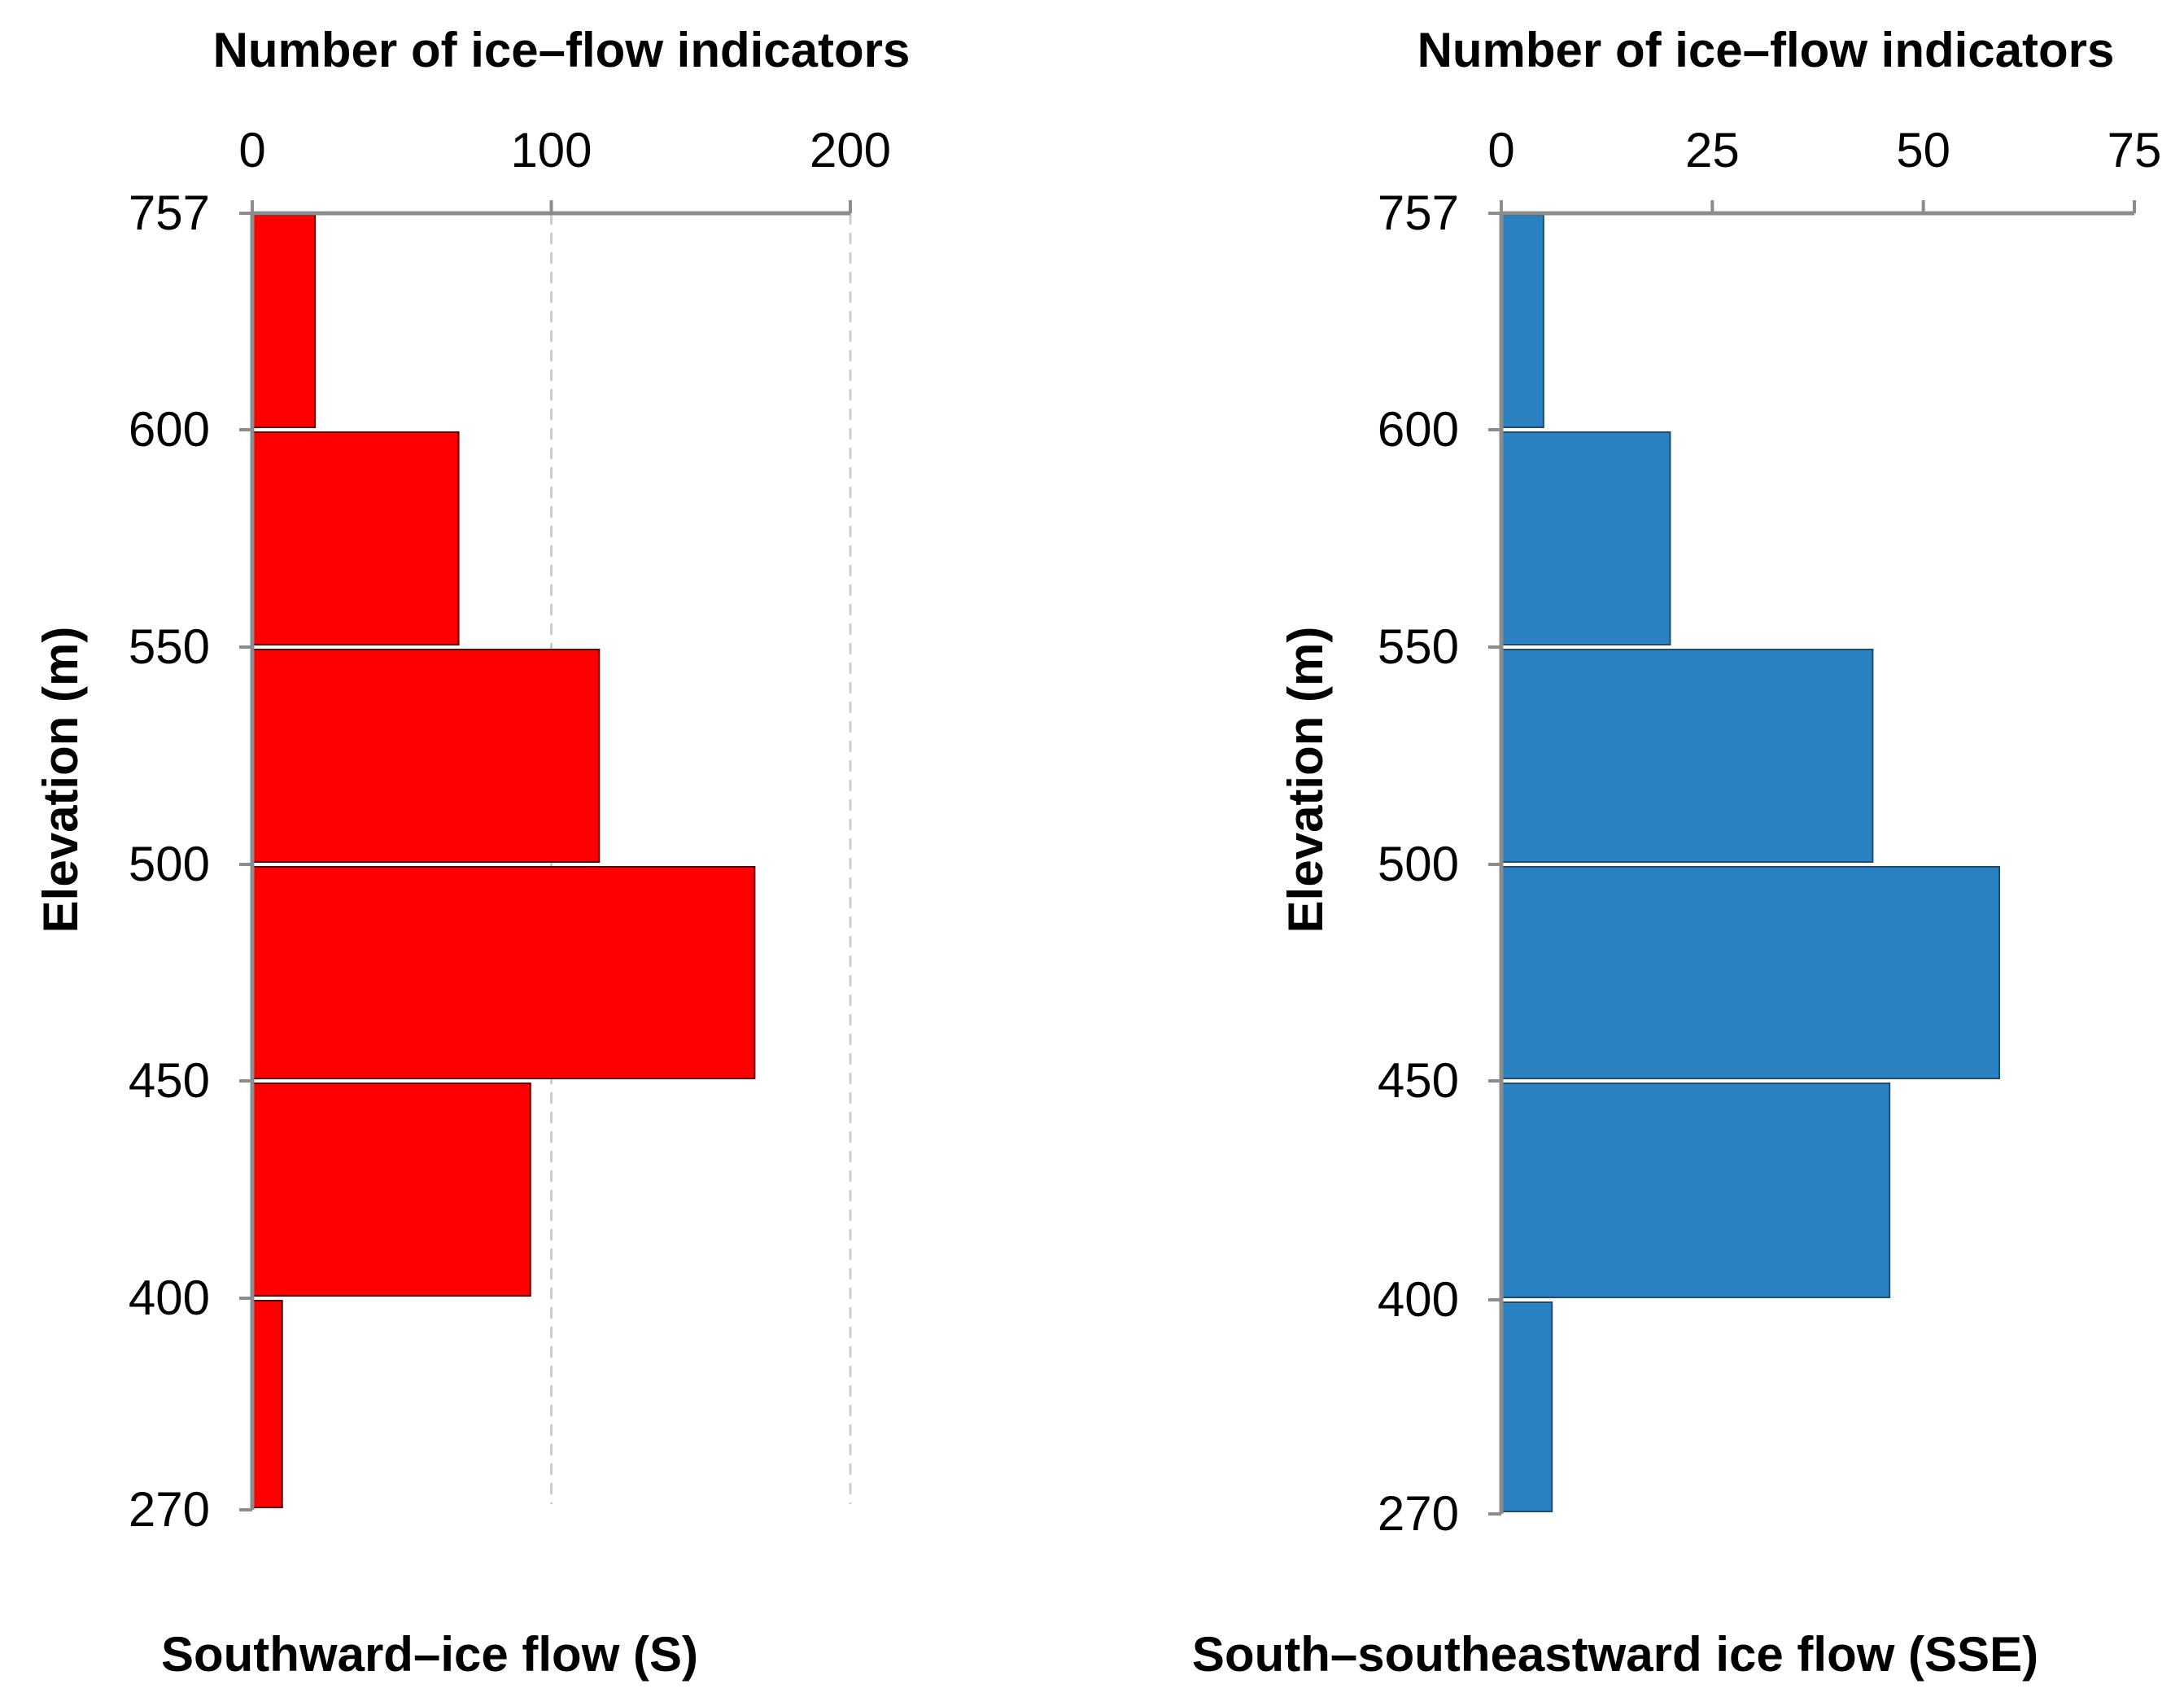  Describe the element at coordinates (851, 150) in the screenshot. I see `x-tick-label: 200` at that location.